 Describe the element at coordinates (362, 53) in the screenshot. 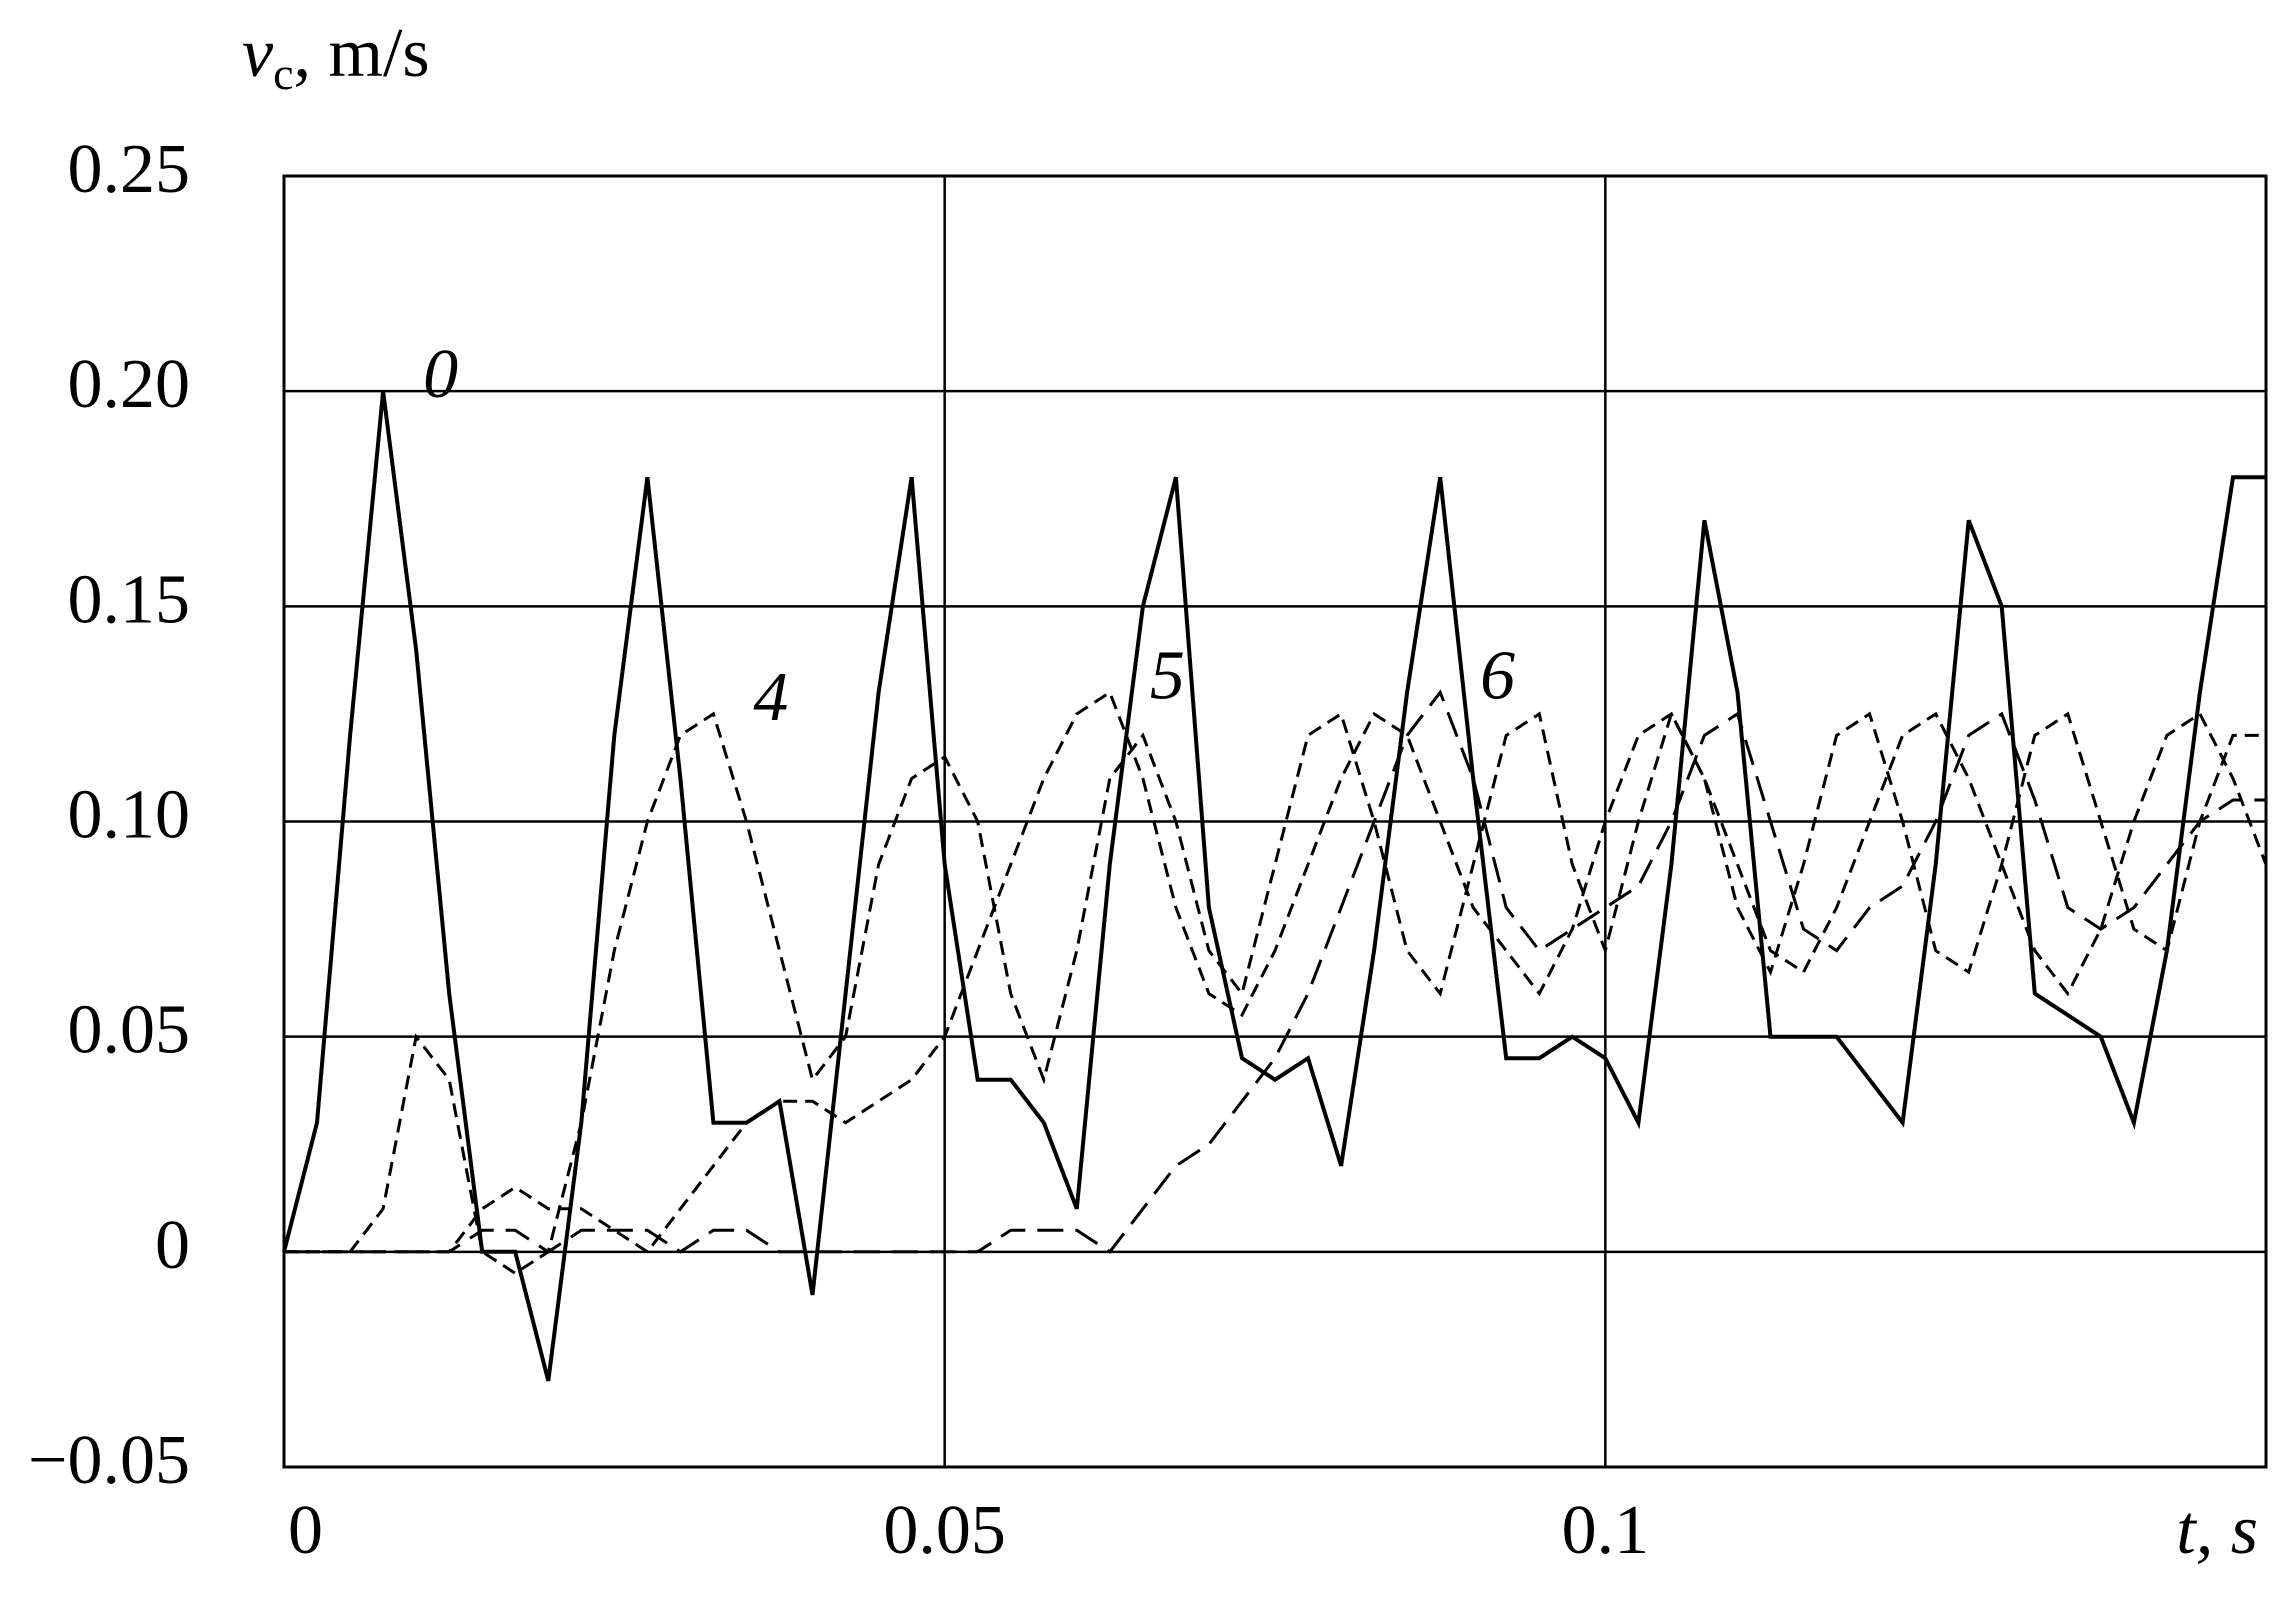

I see `y-label-unit: , m/s` at that location.